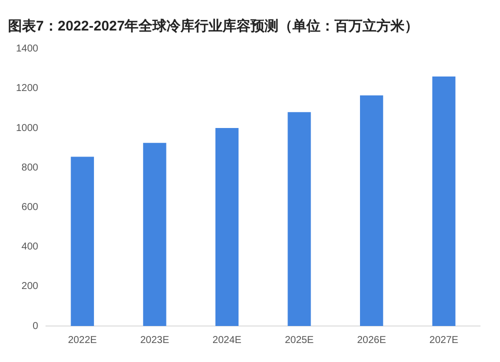 This screenshot has width=500, height=362. What do you see at coordinates (444, 340) in the screenshot?
I see `x-tick-label: 2027E` at bounding box center [444, 340].